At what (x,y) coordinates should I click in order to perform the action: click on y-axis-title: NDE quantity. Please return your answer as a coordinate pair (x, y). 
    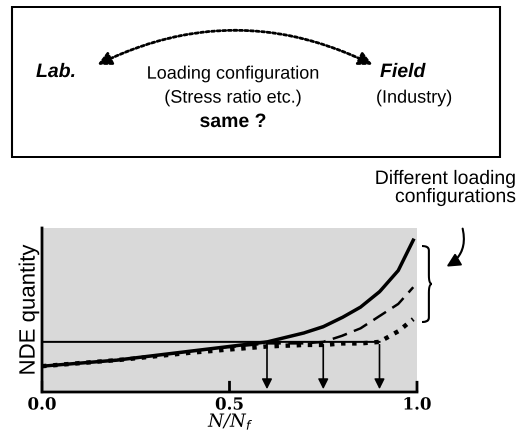
    Looking at the image, I should click on (29, 309).